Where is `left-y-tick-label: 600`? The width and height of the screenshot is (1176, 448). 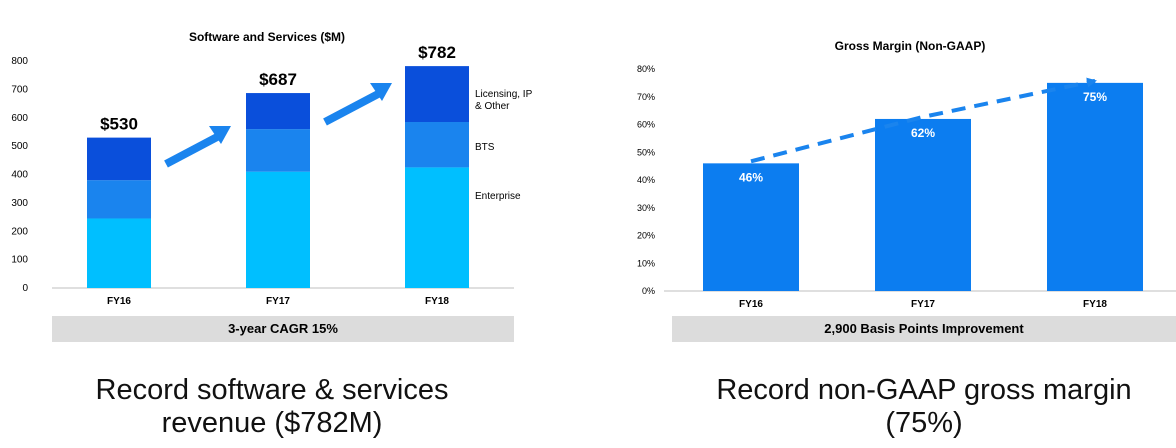 left-y-tick-label: 600 is located at coordinates (19, 118).